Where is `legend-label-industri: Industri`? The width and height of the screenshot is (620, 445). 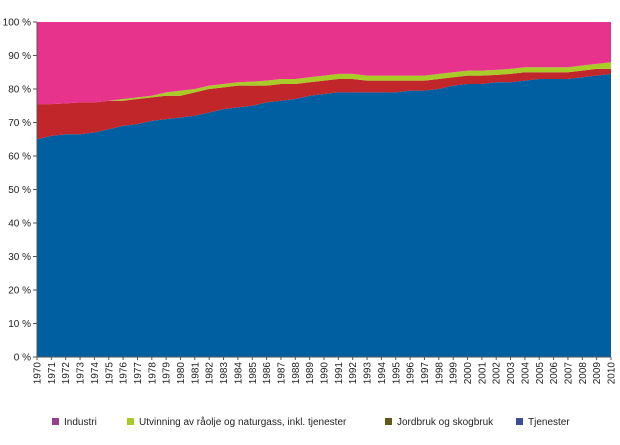 legend-label-industri: Industri is located at coordinates (80, 422).